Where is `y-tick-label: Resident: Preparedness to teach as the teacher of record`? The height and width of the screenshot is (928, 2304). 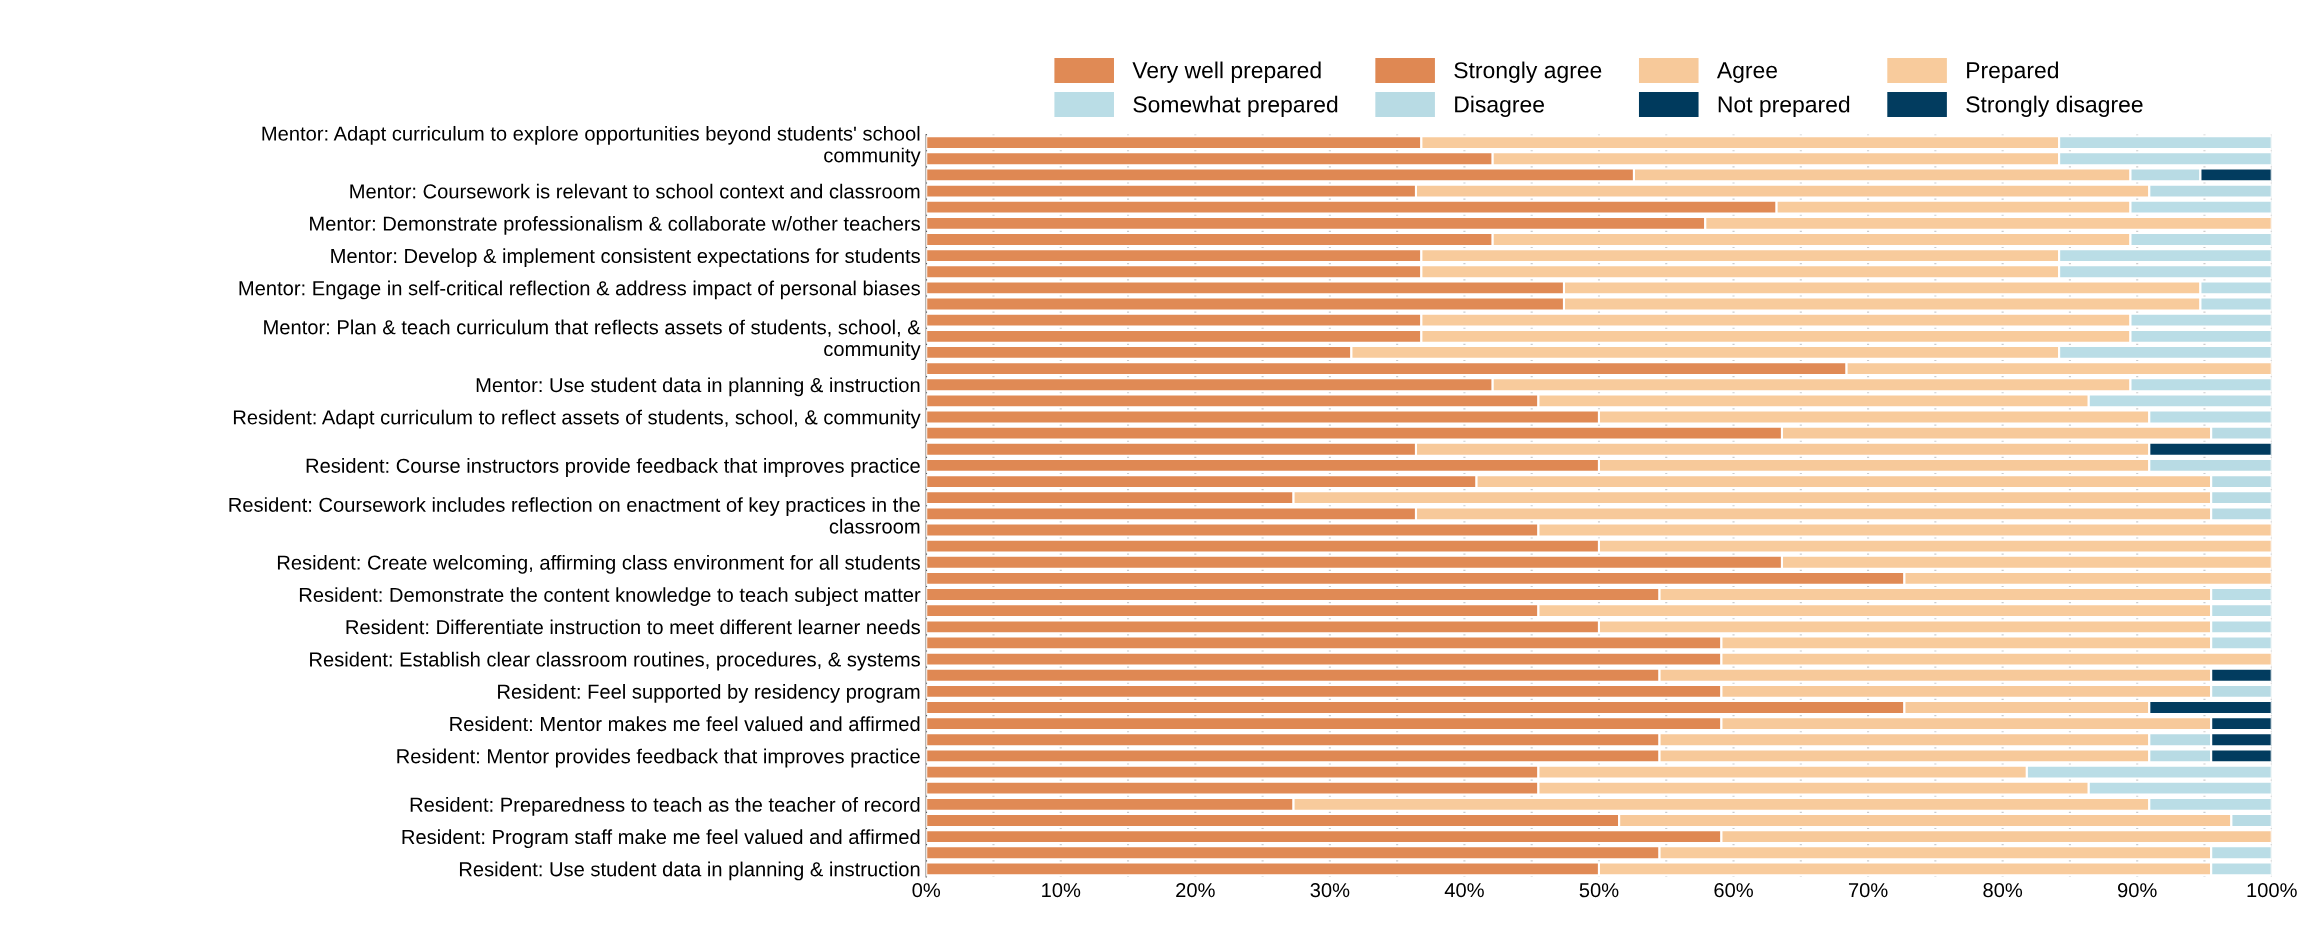
y-tick-label: Resident: Preparedness to teach as the teacher of record is located at coordinates (665, 806).